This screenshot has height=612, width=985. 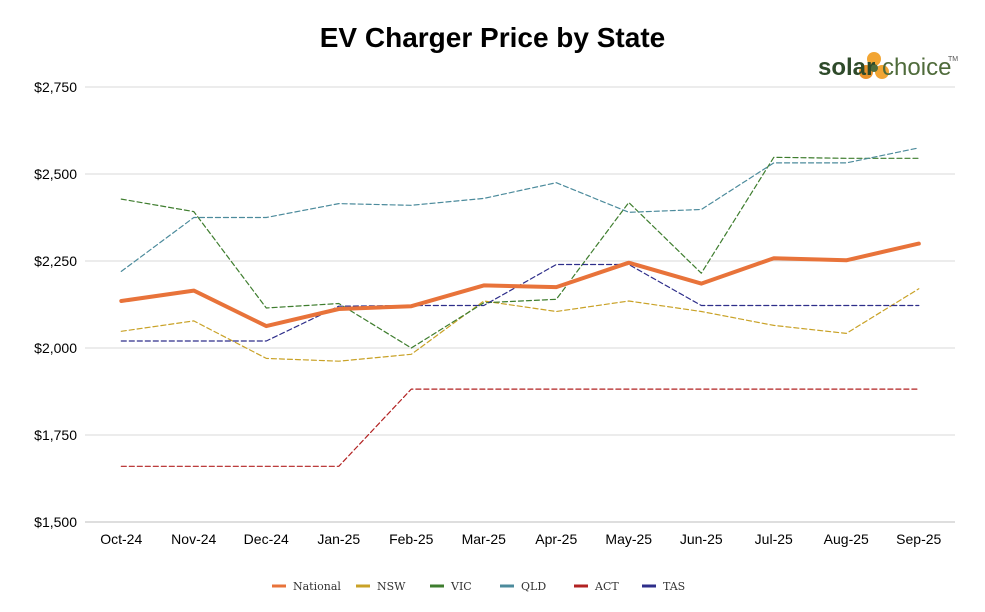 What do you see at coordinates (556, 539) in the screenshot?
I see `x-tick-label: Apr-25` at bounding box center [556, 539].